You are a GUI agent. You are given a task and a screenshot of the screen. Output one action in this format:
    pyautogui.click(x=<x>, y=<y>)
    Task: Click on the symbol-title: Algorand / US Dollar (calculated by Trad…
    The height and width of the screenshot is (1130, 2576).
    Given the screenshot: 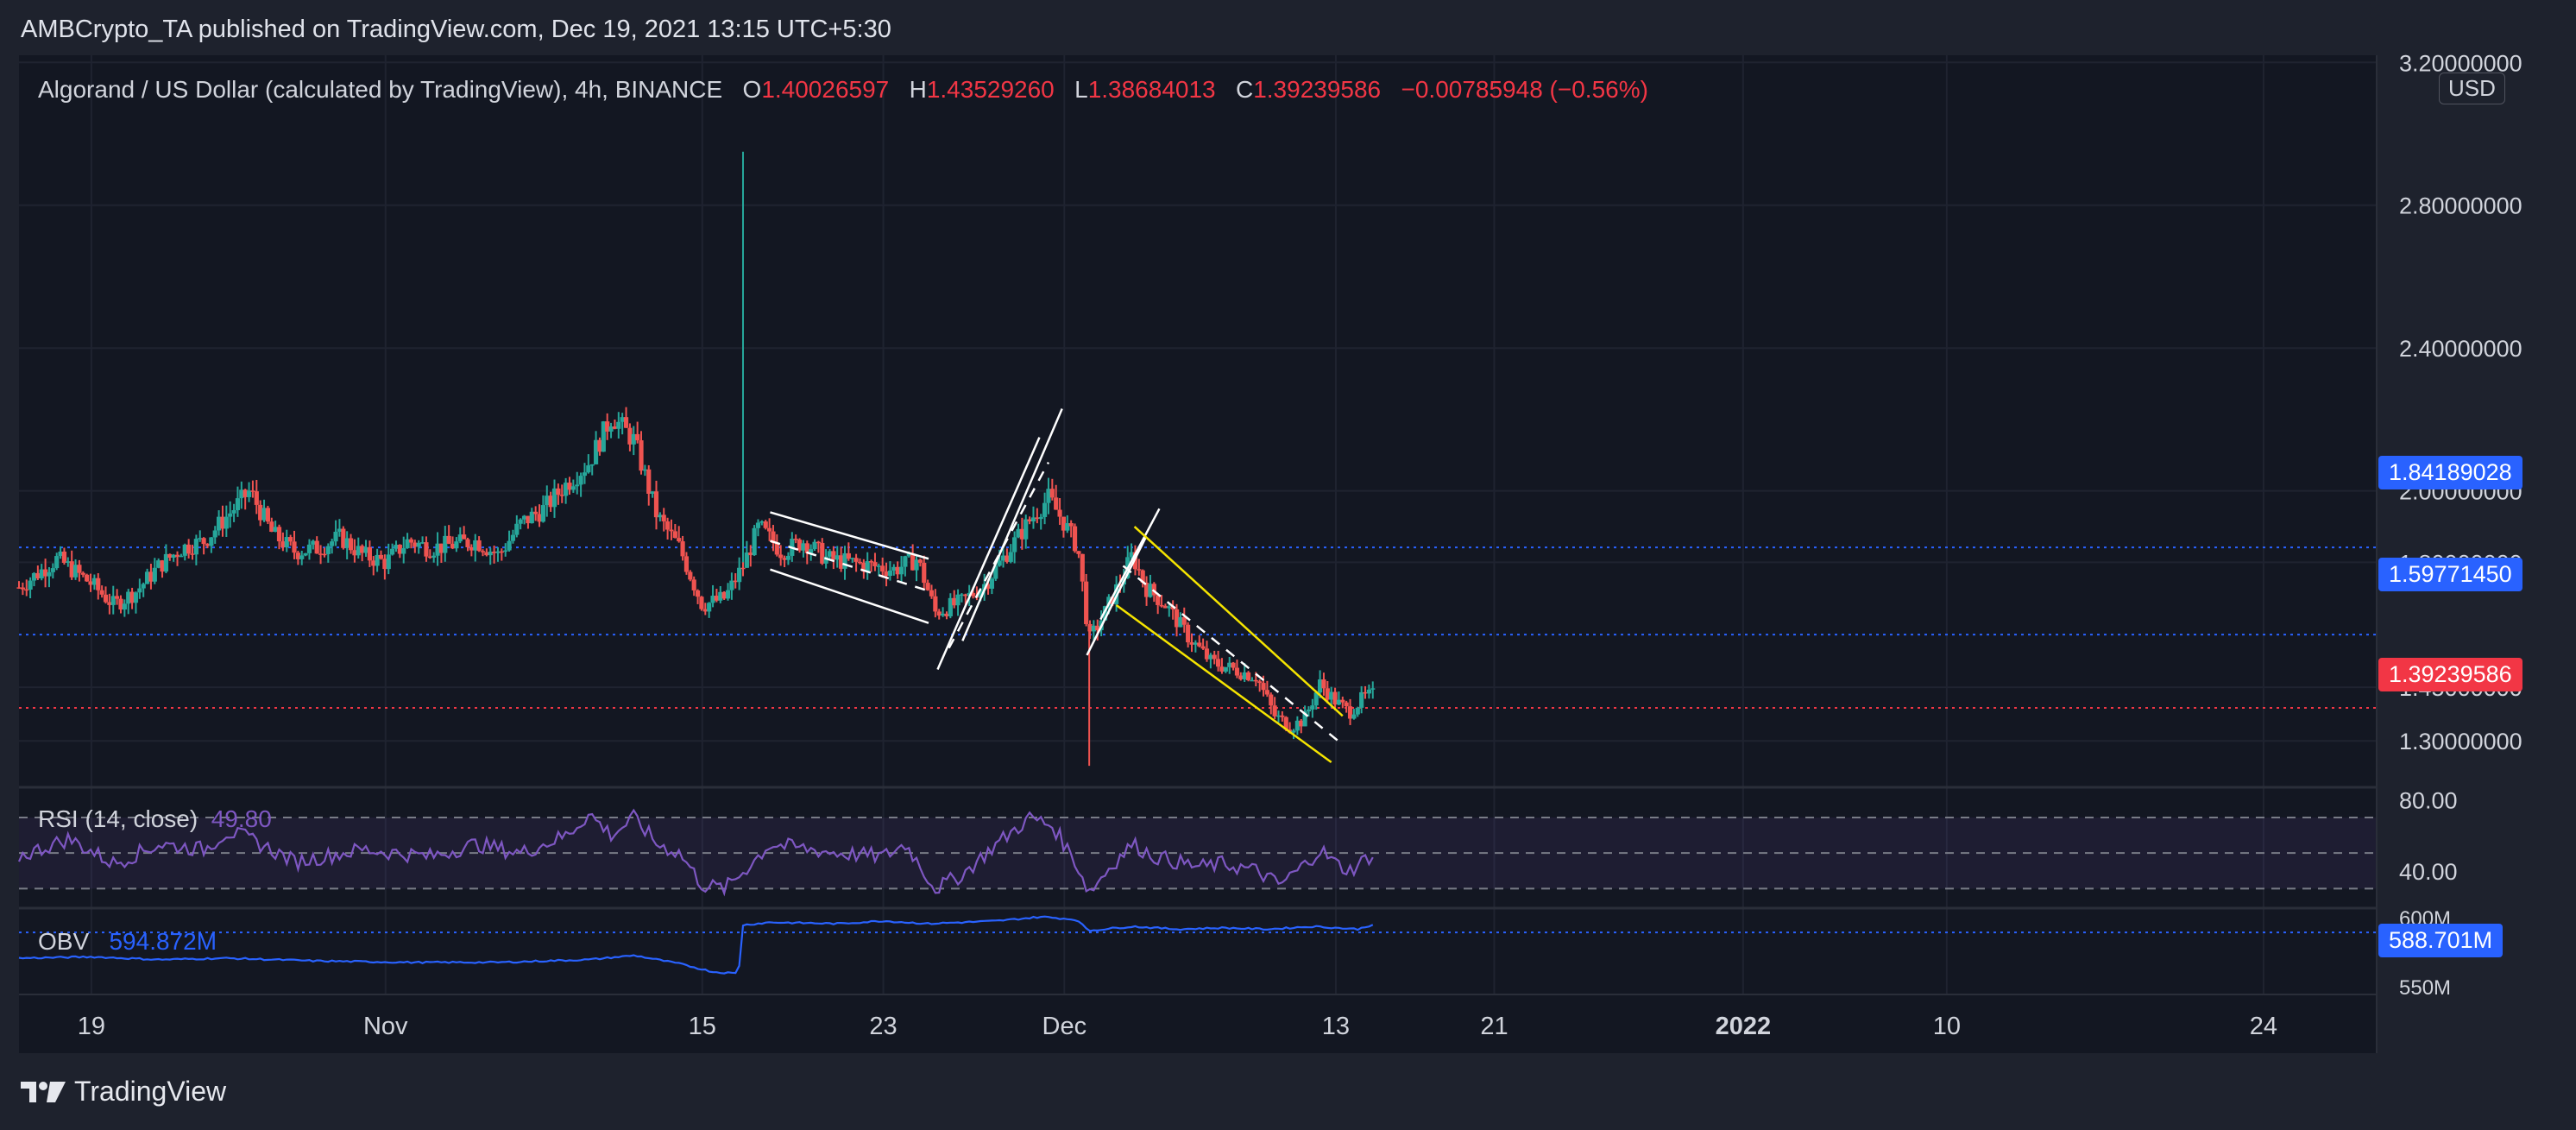 What is the action you would take?
    pyautogui.click(x=380, y=89)
    